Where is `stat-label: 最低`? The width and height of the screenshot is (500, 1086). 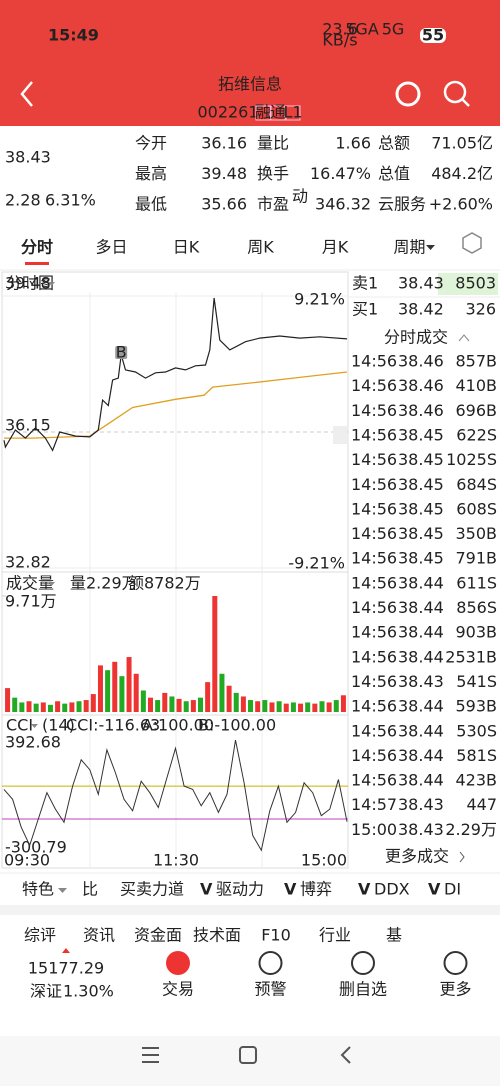 stat-label: 最低 is located at coordinates (151, 204).